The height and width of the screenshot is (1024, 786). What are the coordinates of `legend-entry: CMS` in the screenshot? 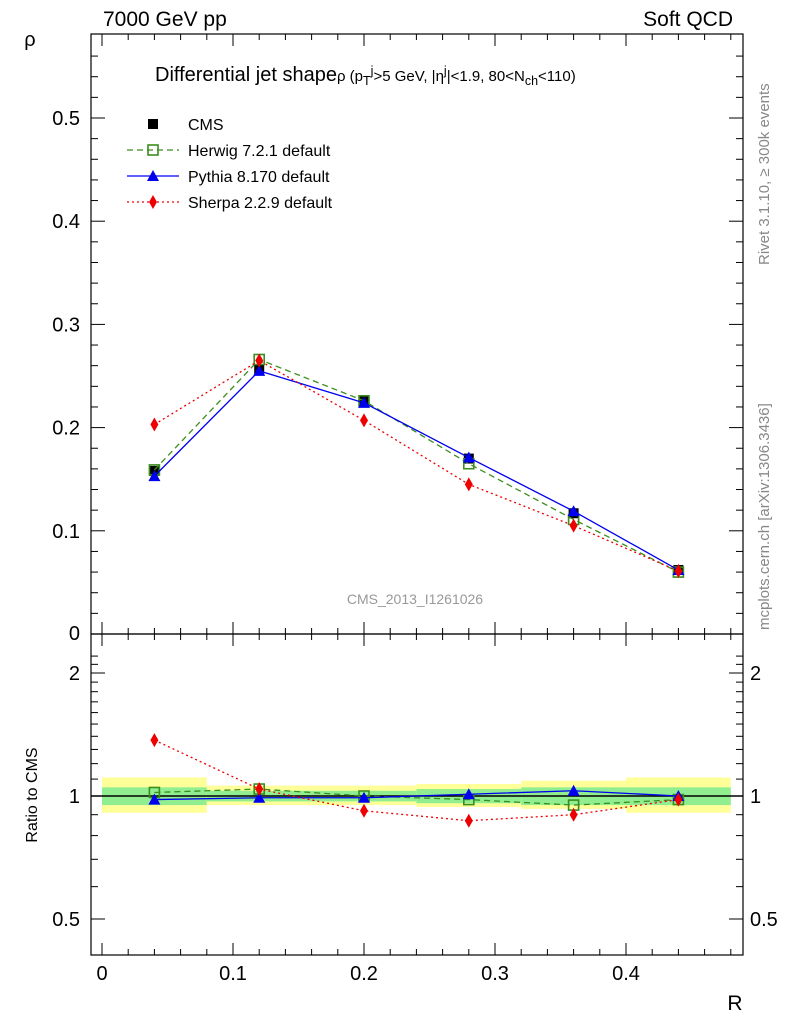 It's located at (206, 125).